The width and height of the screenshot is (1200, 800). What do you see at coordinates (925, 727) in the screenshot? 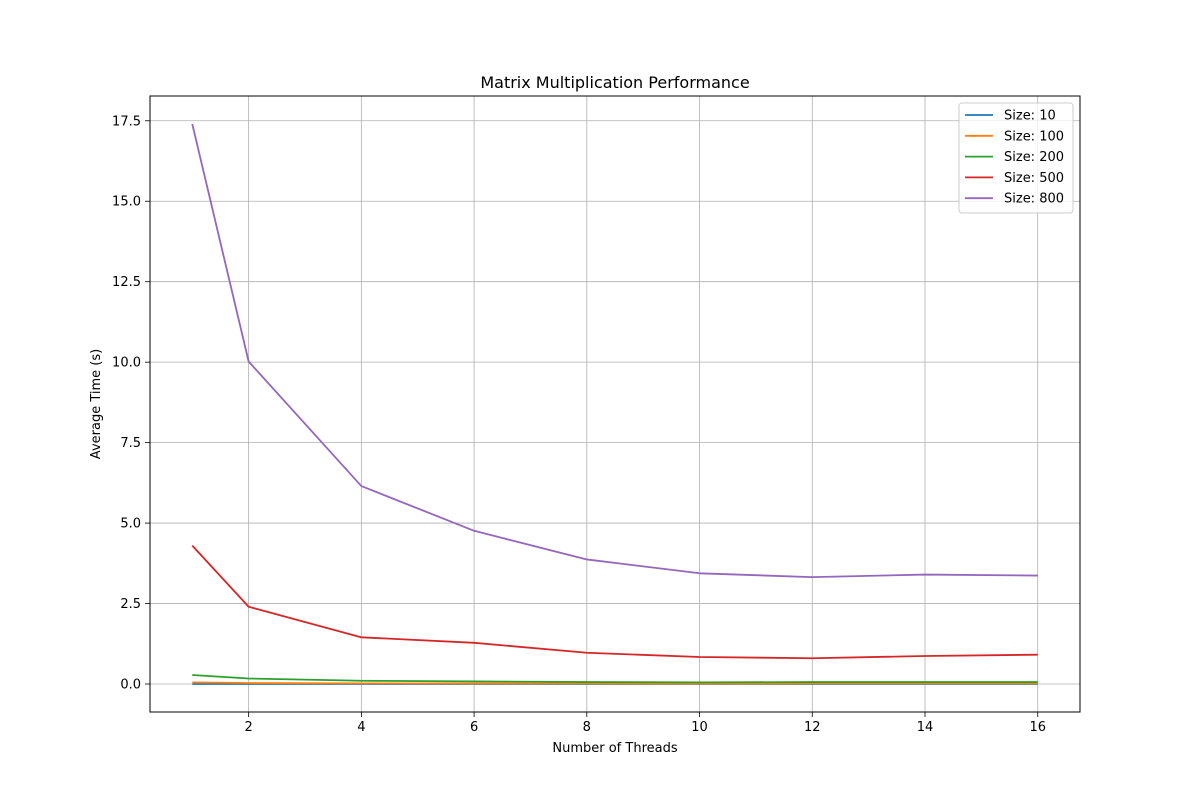
I see `x-tick-label: 14` at bounding box center [925, 727].